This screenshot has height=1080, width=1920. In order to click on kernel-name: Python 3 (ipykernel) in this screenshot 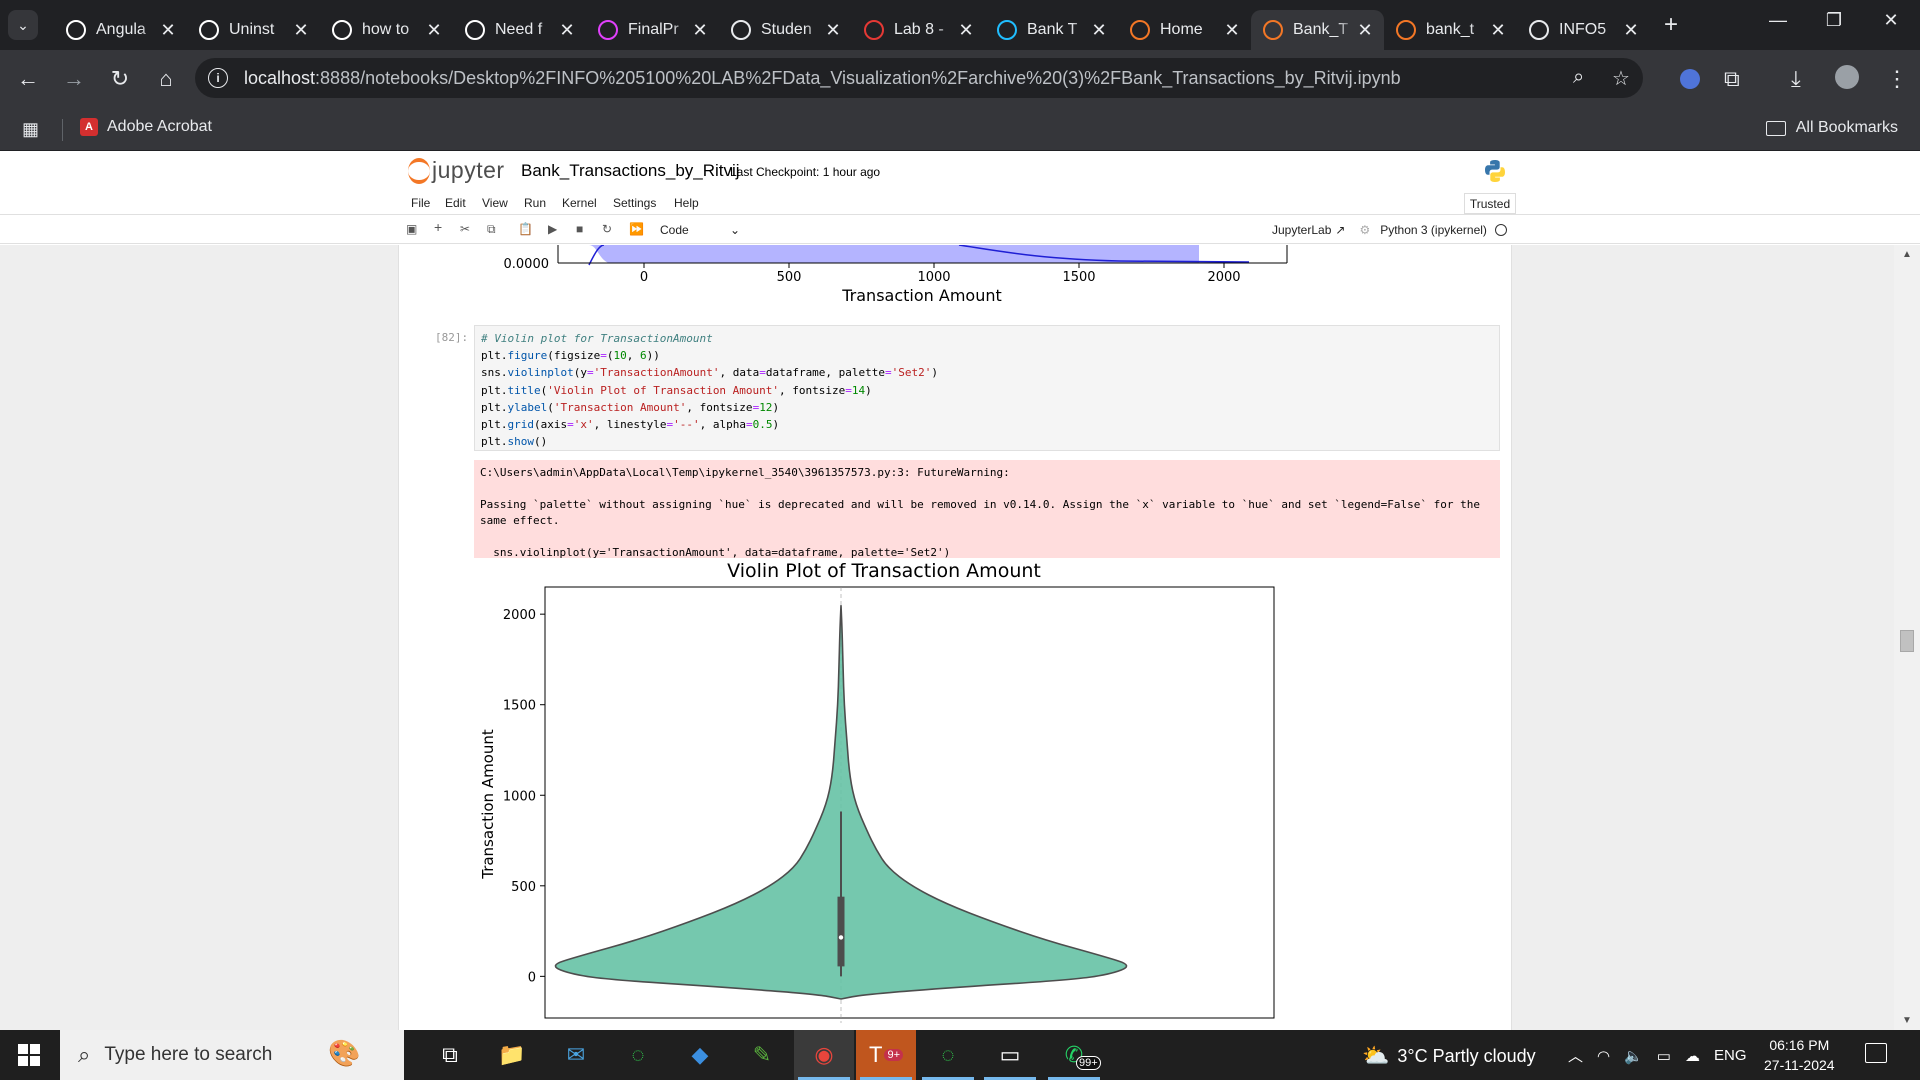, I will do `click(1433, 230)`.